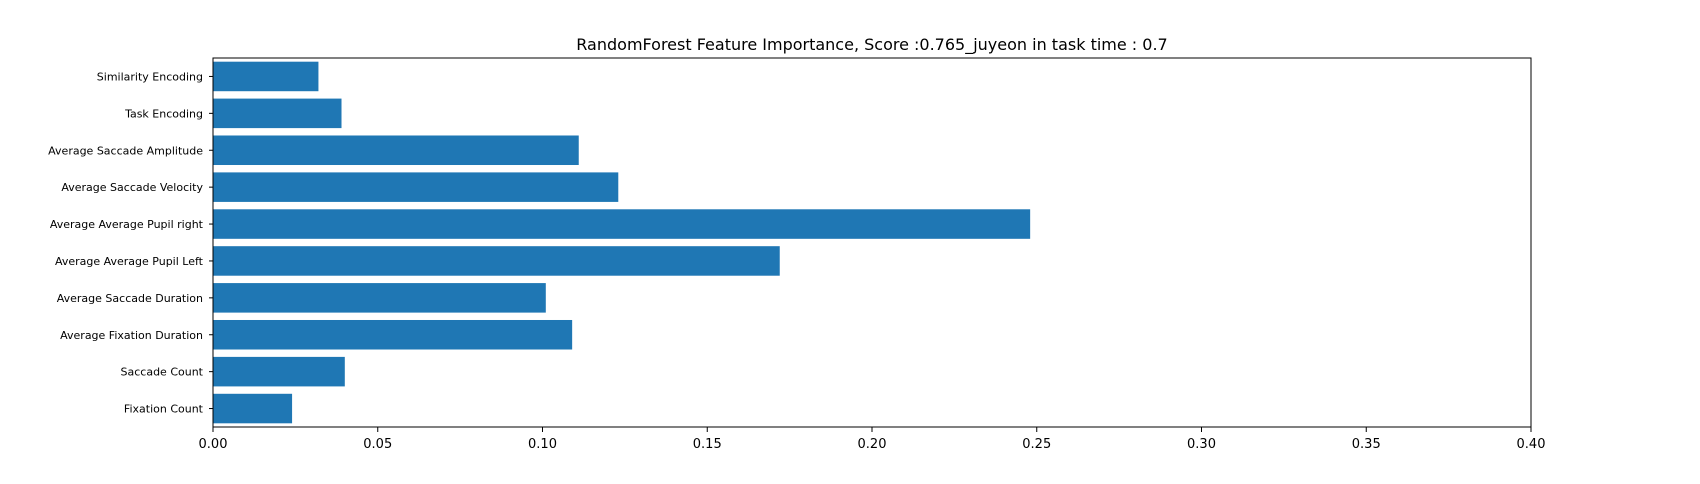 Image resolution: width=1700 pixels, height=484 pixels. I want to click on y-tick-label: Similarity Encoding, so click(150, 76).